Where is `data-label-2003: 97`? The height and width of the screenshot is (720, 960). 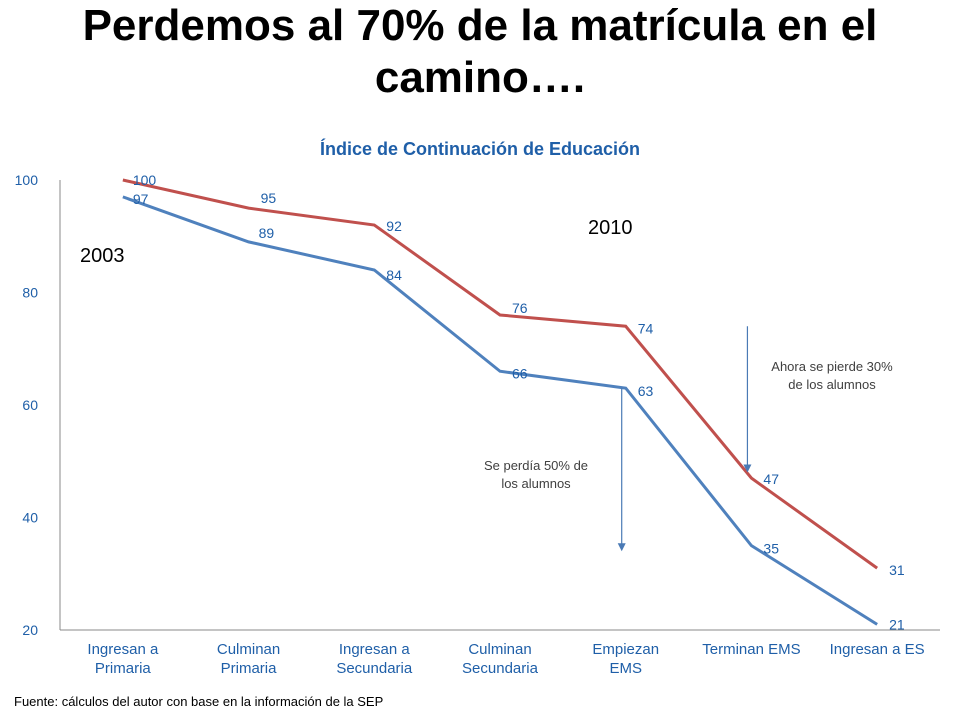 data-label-2003: 97 is located at coordinates (141, 199).